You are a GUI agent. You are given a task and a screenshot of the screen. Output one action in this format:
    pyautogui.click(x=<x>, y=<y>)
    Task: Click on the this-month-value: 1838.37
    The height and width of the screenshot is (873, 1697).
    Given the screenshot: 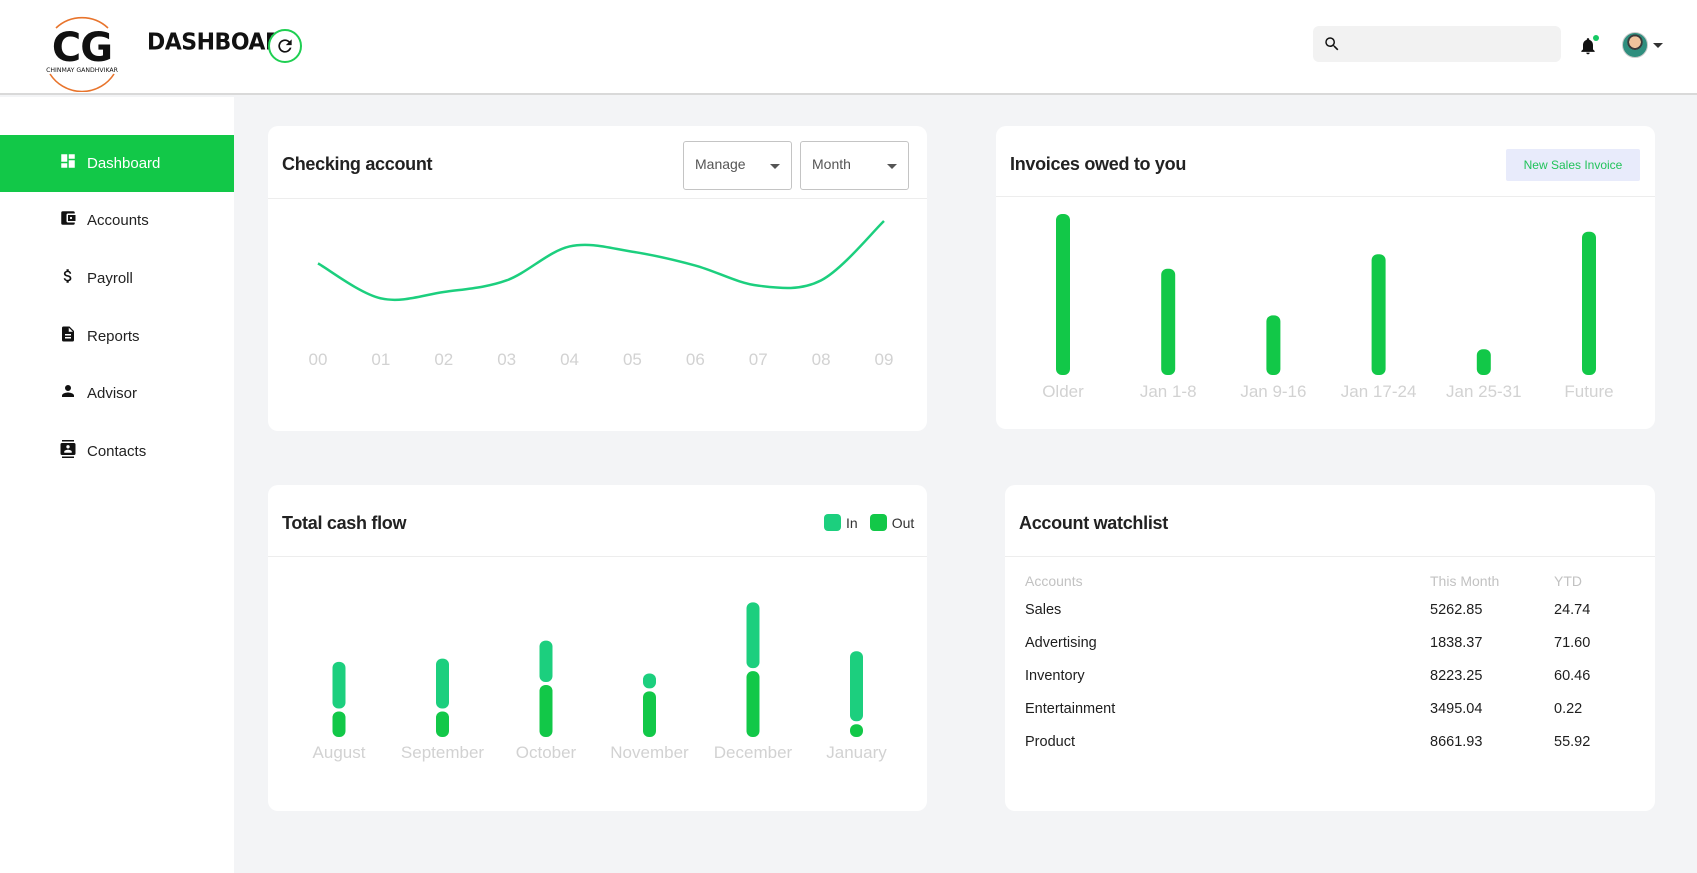 What is the action you would take?
    pyautogui.click(x=1456, y=642)
    